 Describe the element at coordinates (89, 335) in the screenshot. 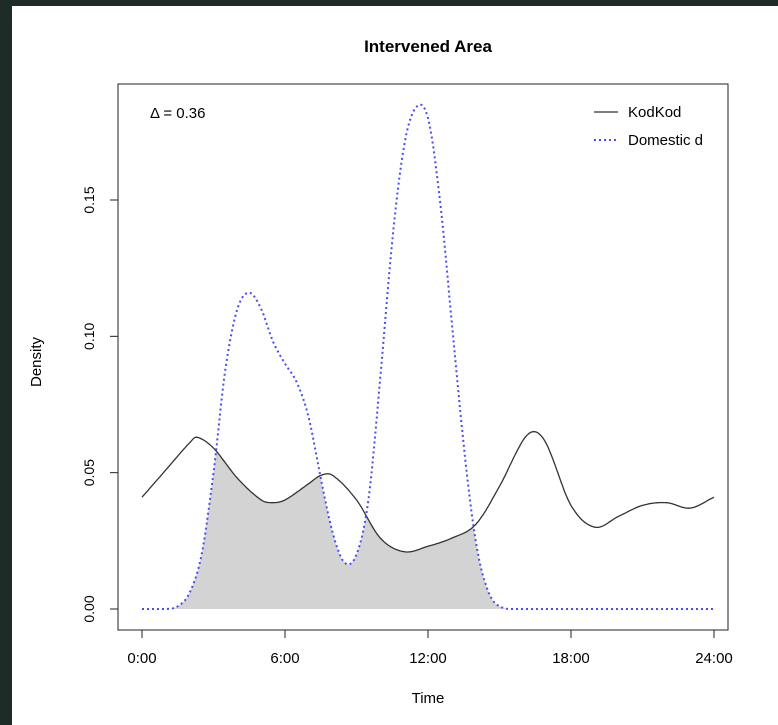

I see `y-tick-label: 0.10` at that location.